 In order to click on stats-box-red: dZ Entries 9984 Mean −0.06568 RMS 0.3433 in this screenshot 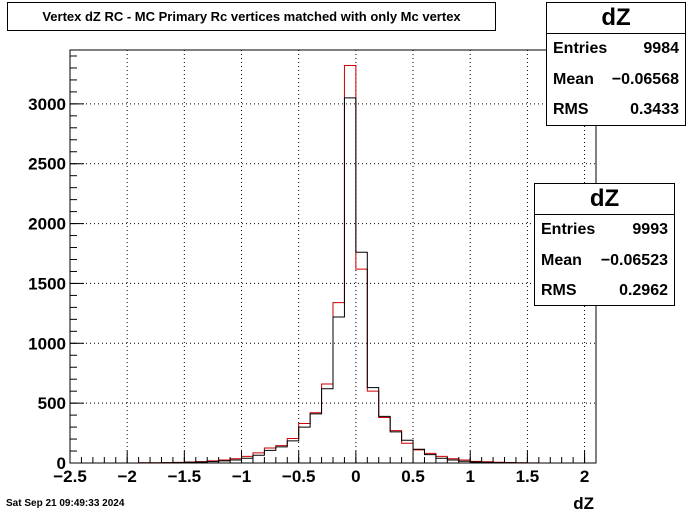, I will do `click(616, 64)`.